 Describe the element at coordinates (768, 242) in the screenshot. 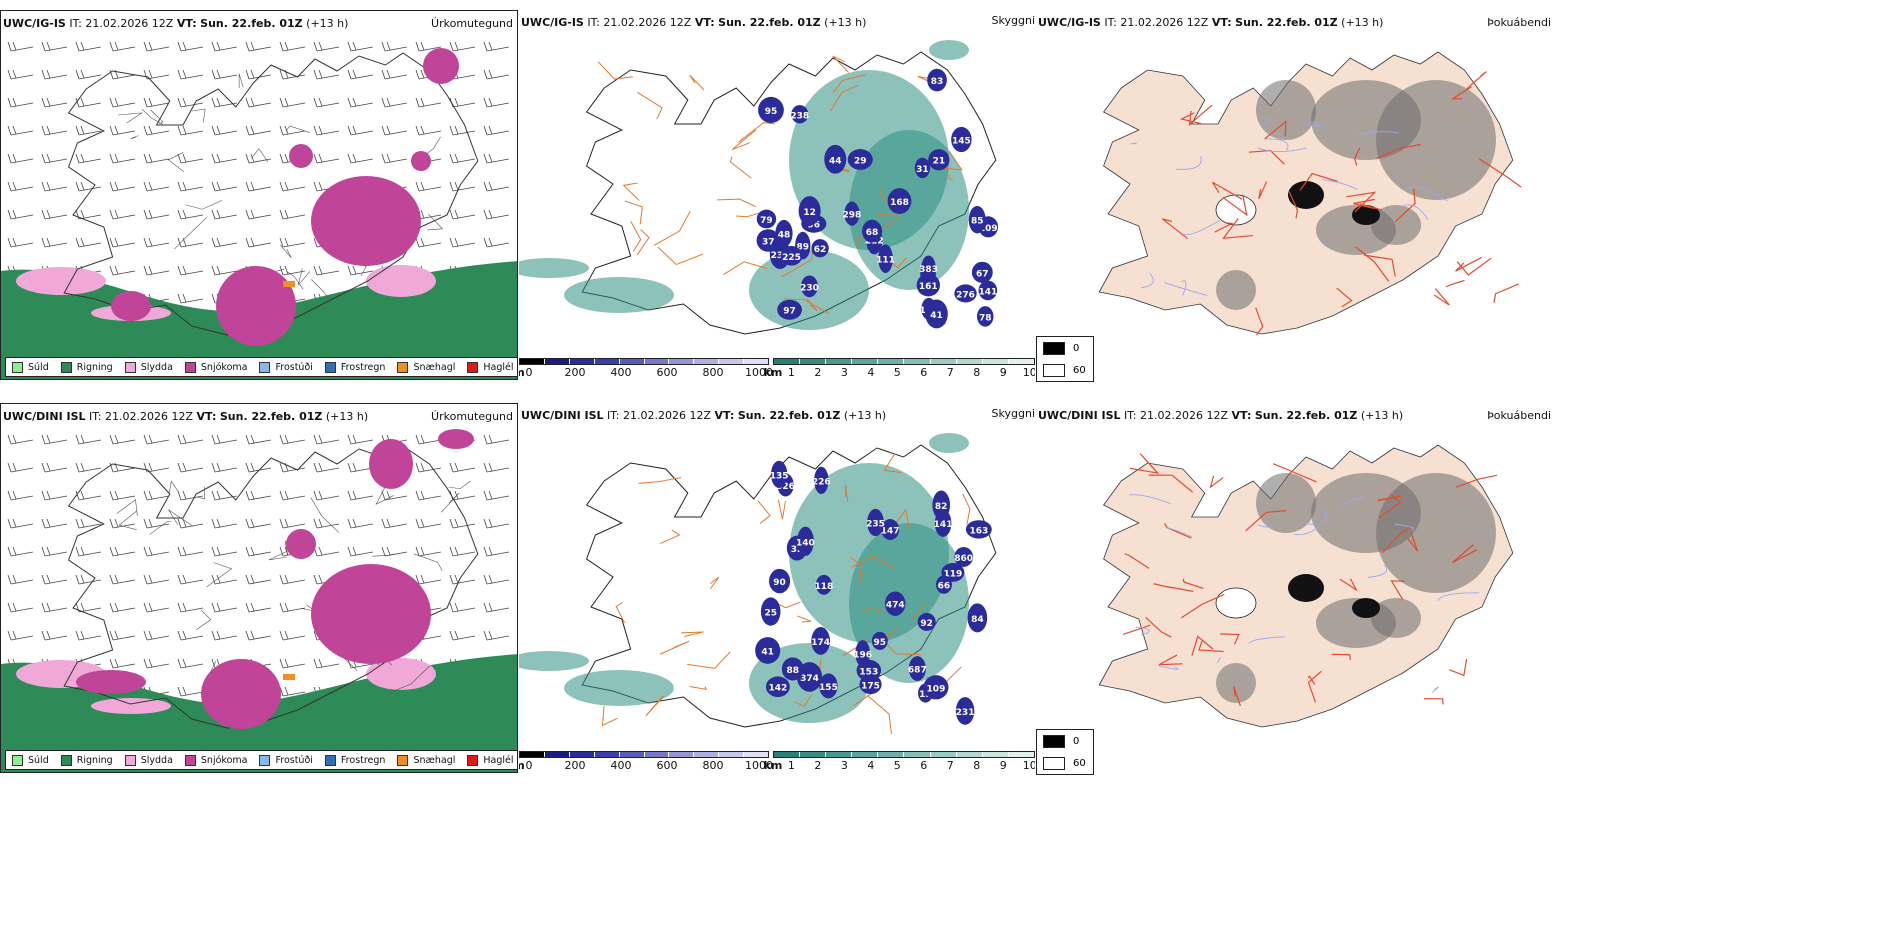

I see `ceiling-height-label: 37` at that location.